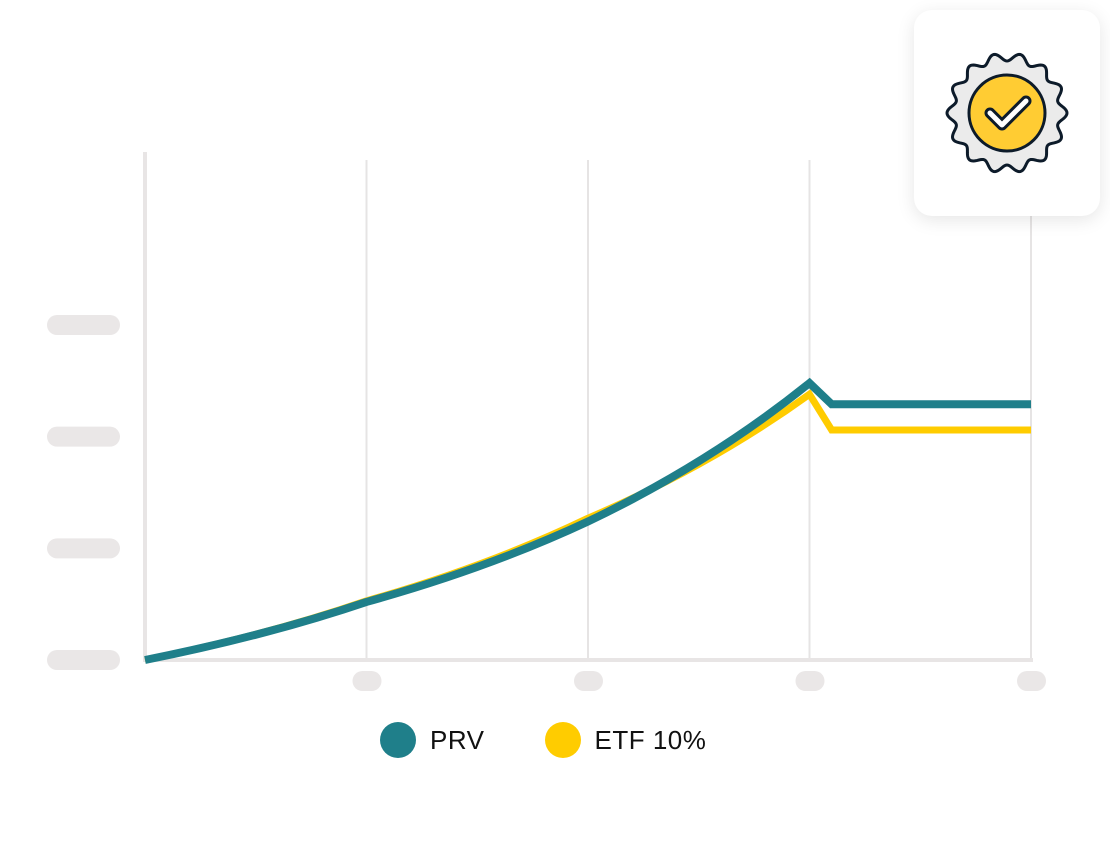 Image resolution: width=1110 pixels, height=854 pixels. I want to click on legend-swatch-prv, so click(398, 740).